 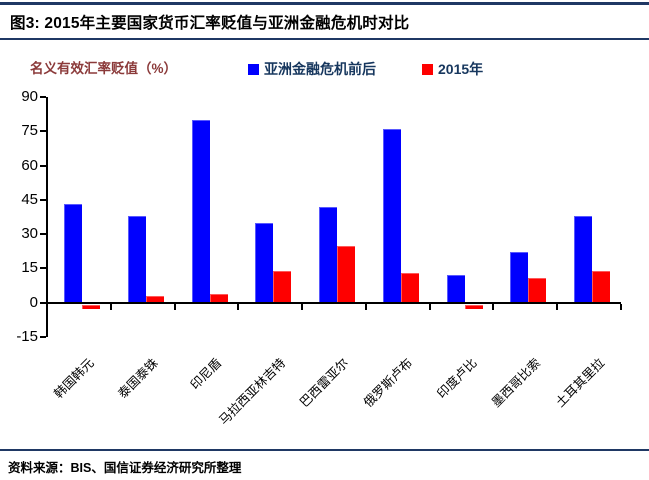 What do you see at coordinates (457, 378) in the screenshot?
I see `x-axis-label-text: 印度卢比` at bounding box center [457, 378].